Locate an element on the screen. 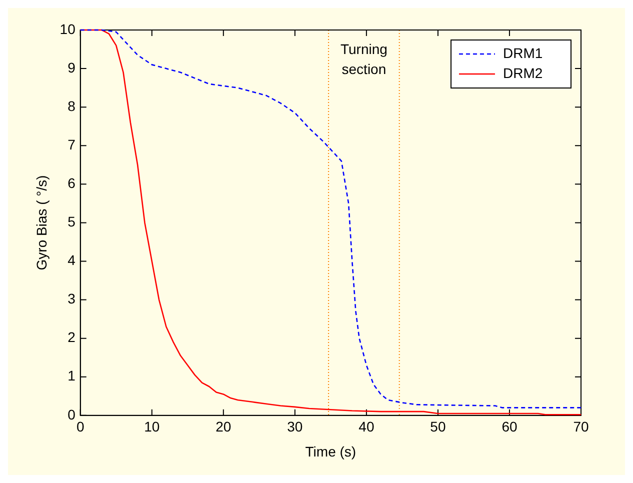 This screenshot has width=633, height=483. y-tick-label: 5 is located at coordinates (72, 222).